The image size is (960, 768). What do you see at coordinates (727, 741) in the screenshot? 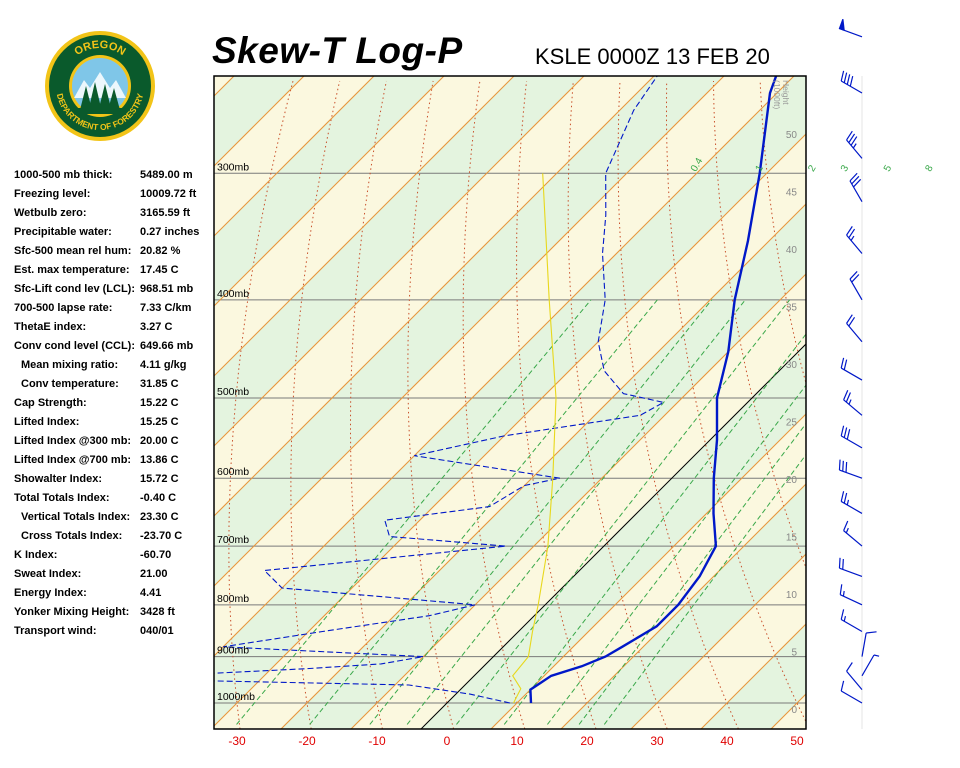
I see `temperature-tick-label: 40` at bounding box center [727, 741].